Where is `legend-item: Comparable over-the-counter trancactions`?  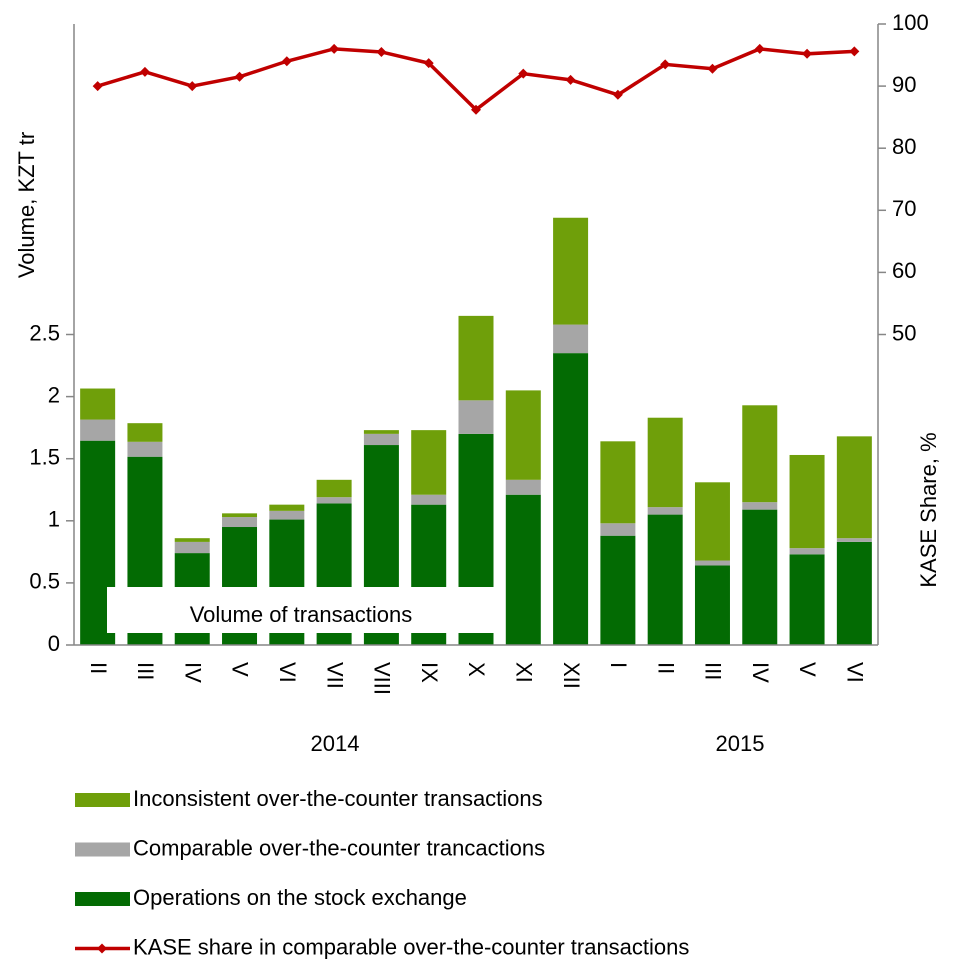 legend-item: Comparable over-the-counter trancactions is located at coordinates (310, 847).